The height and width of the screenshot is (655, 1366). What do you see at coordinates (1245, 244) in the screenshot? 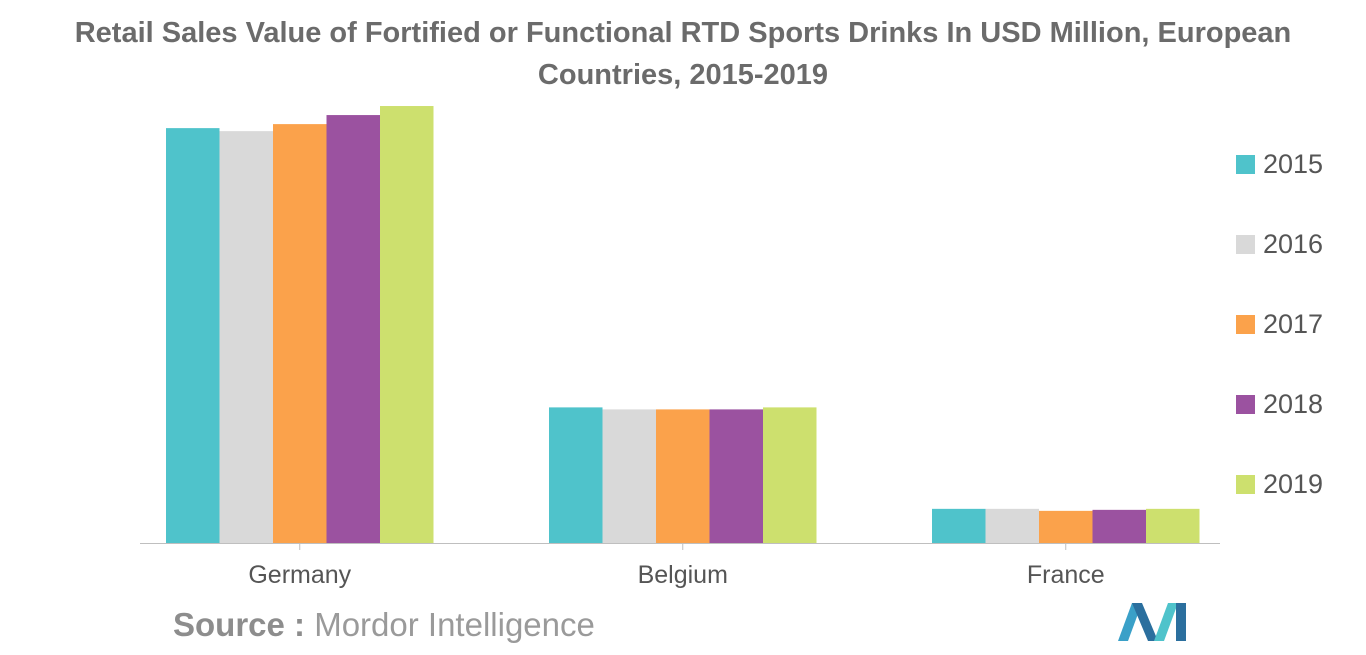
I see `legend-swatch-2016` at bounding box center [1245, 244].